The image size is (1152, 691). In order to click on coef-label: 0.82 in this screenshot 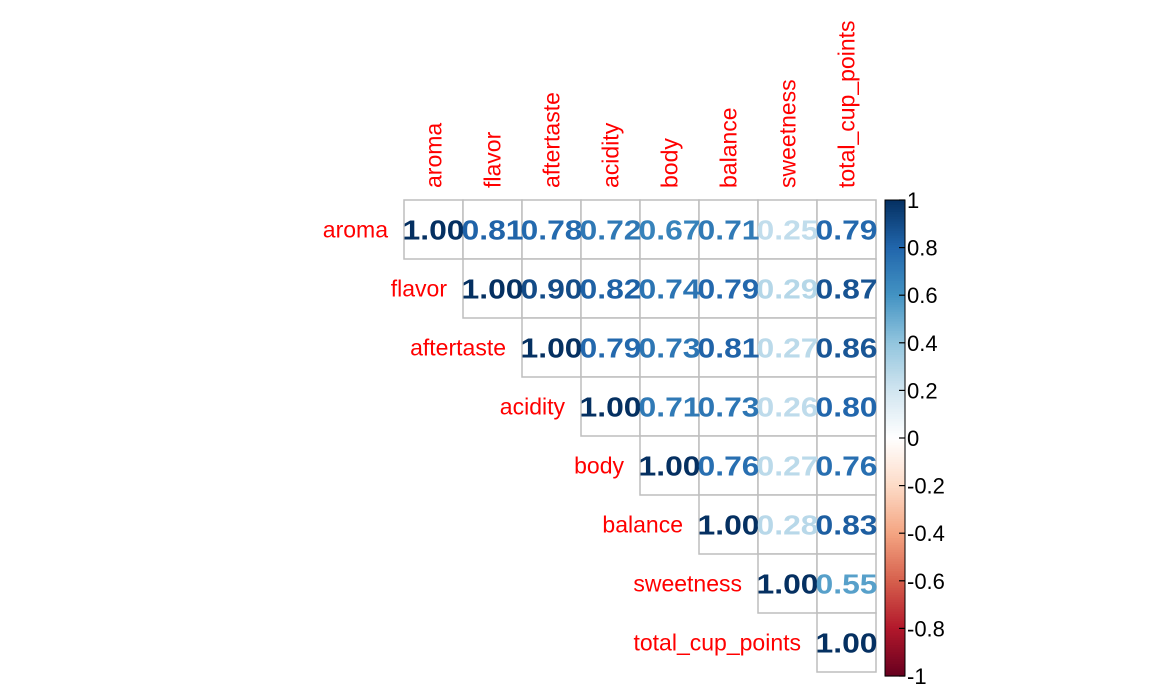, I will do `click(611, 289)`.